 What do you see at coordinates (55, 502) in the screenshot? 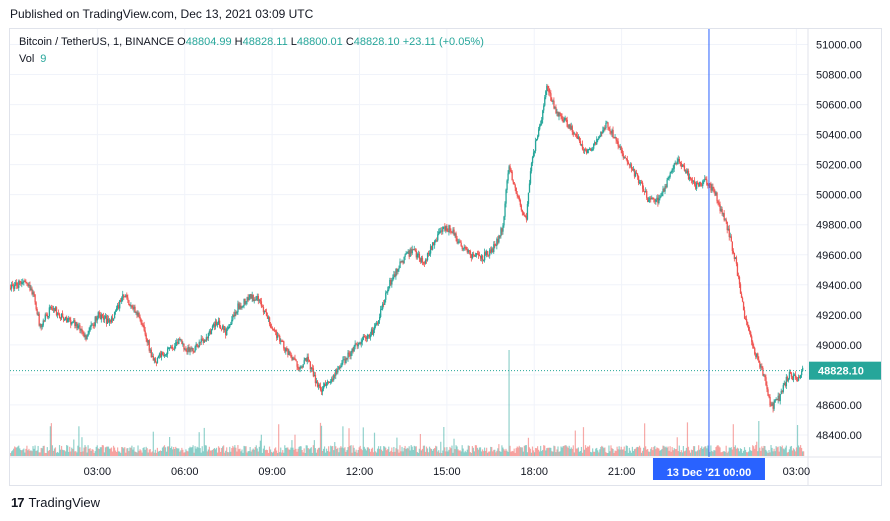
I see `tradingview-logo: 17 TradingView` at bounding box center [55, 502].